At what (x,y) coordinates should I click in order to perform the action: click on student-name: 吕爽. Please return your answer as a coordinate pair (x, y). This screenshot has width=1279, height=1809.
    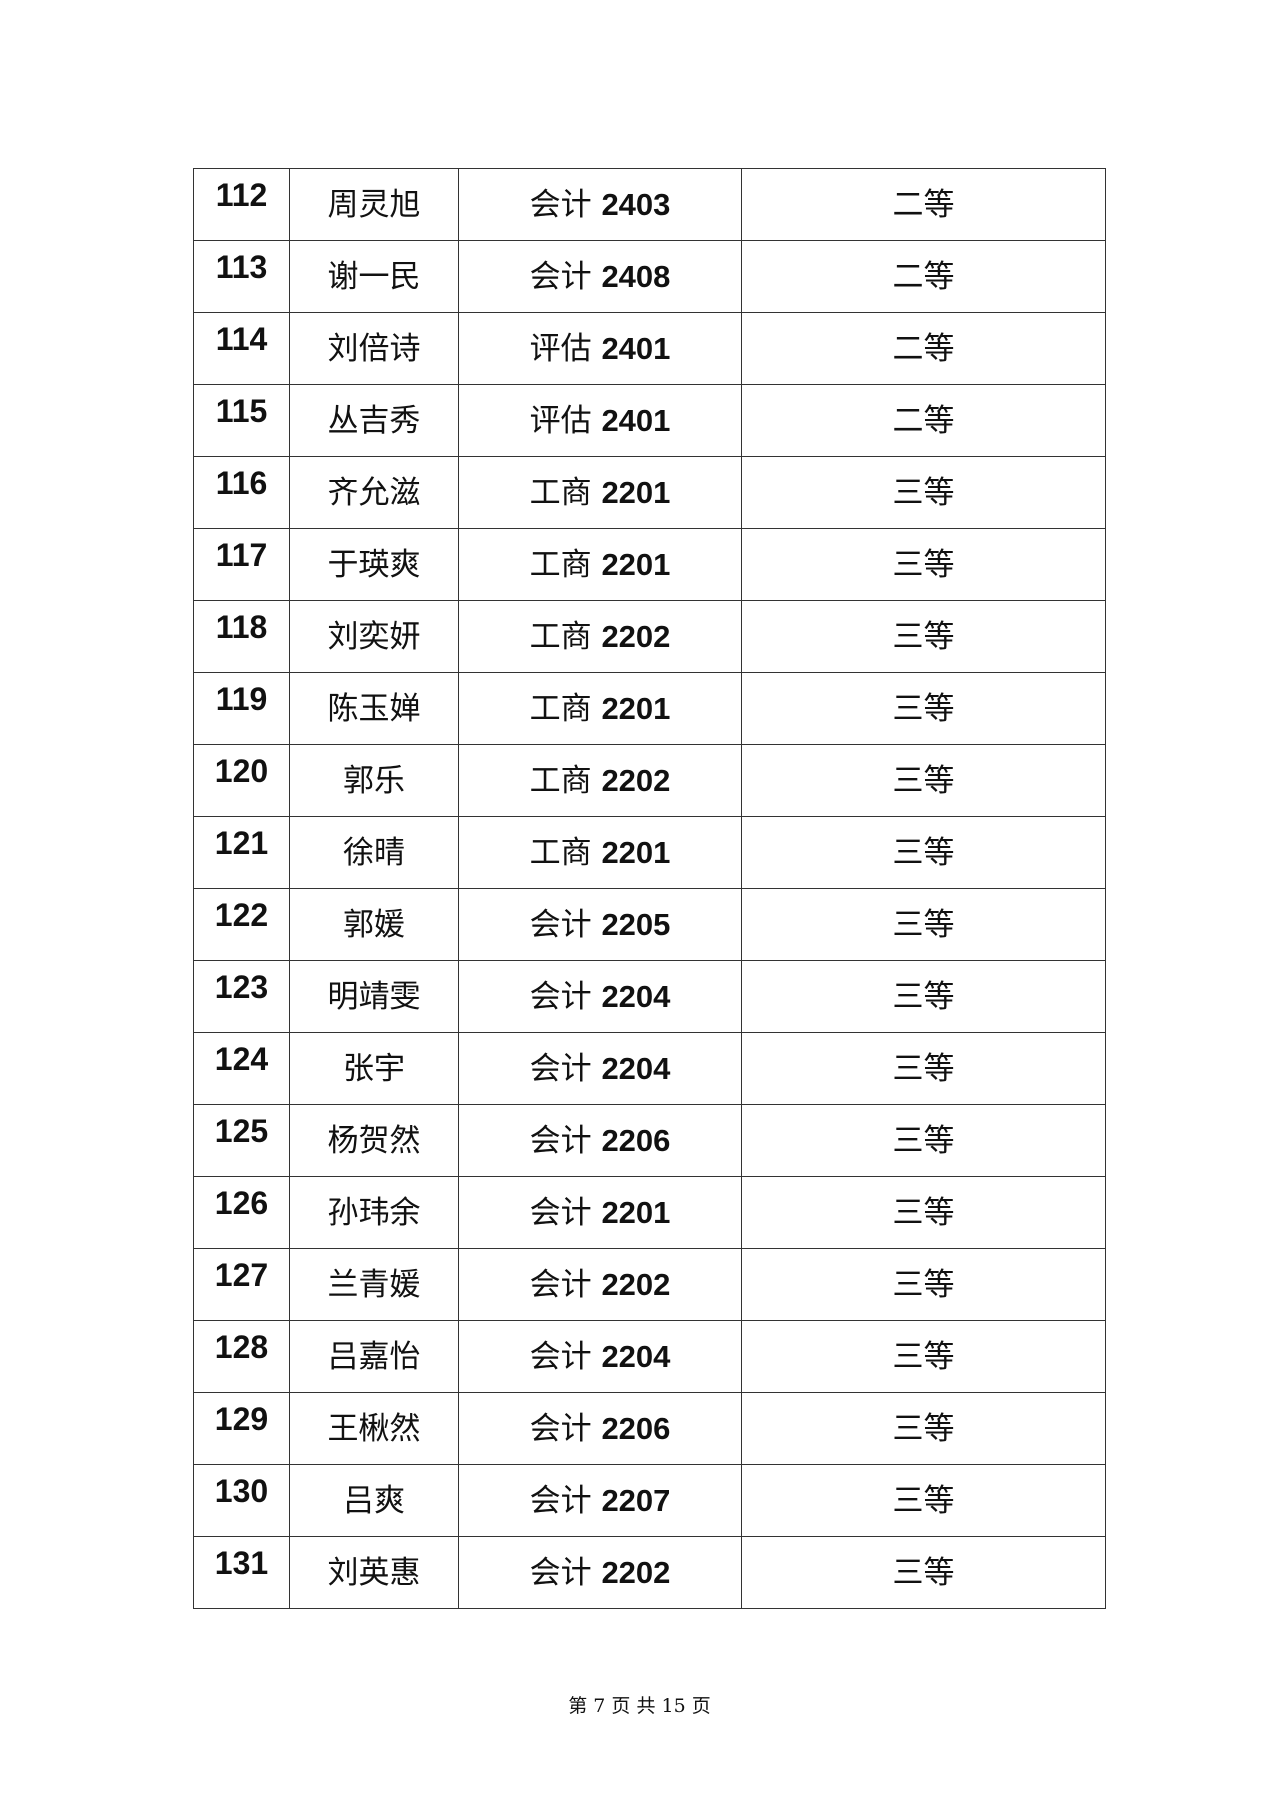
    Looking at the image, I should click on (374, 1500).